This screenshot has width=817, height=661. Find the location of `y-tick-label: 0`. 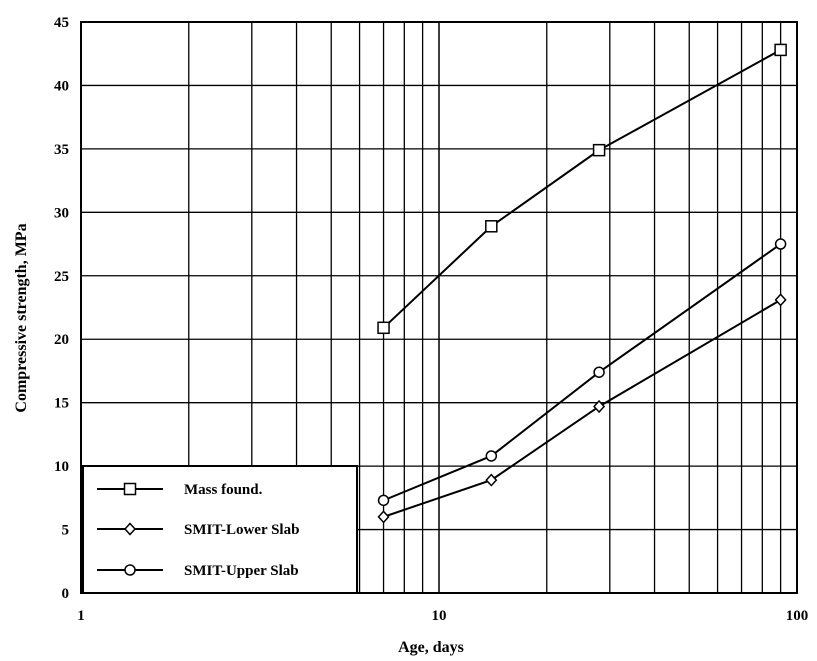

y-tick-label: 0 is located at coordinates (66, 594).